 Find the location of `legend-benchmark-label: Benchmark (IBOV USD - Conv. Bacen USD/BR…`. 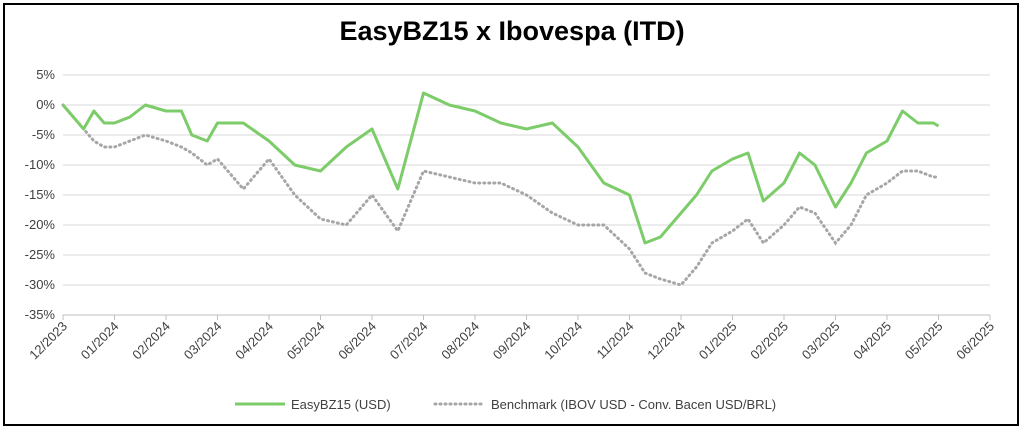

legend-benchmark-label: Benchmark (IBOV USD - Conv. Bacen USD/BR… is located at coordinates (633, 404).